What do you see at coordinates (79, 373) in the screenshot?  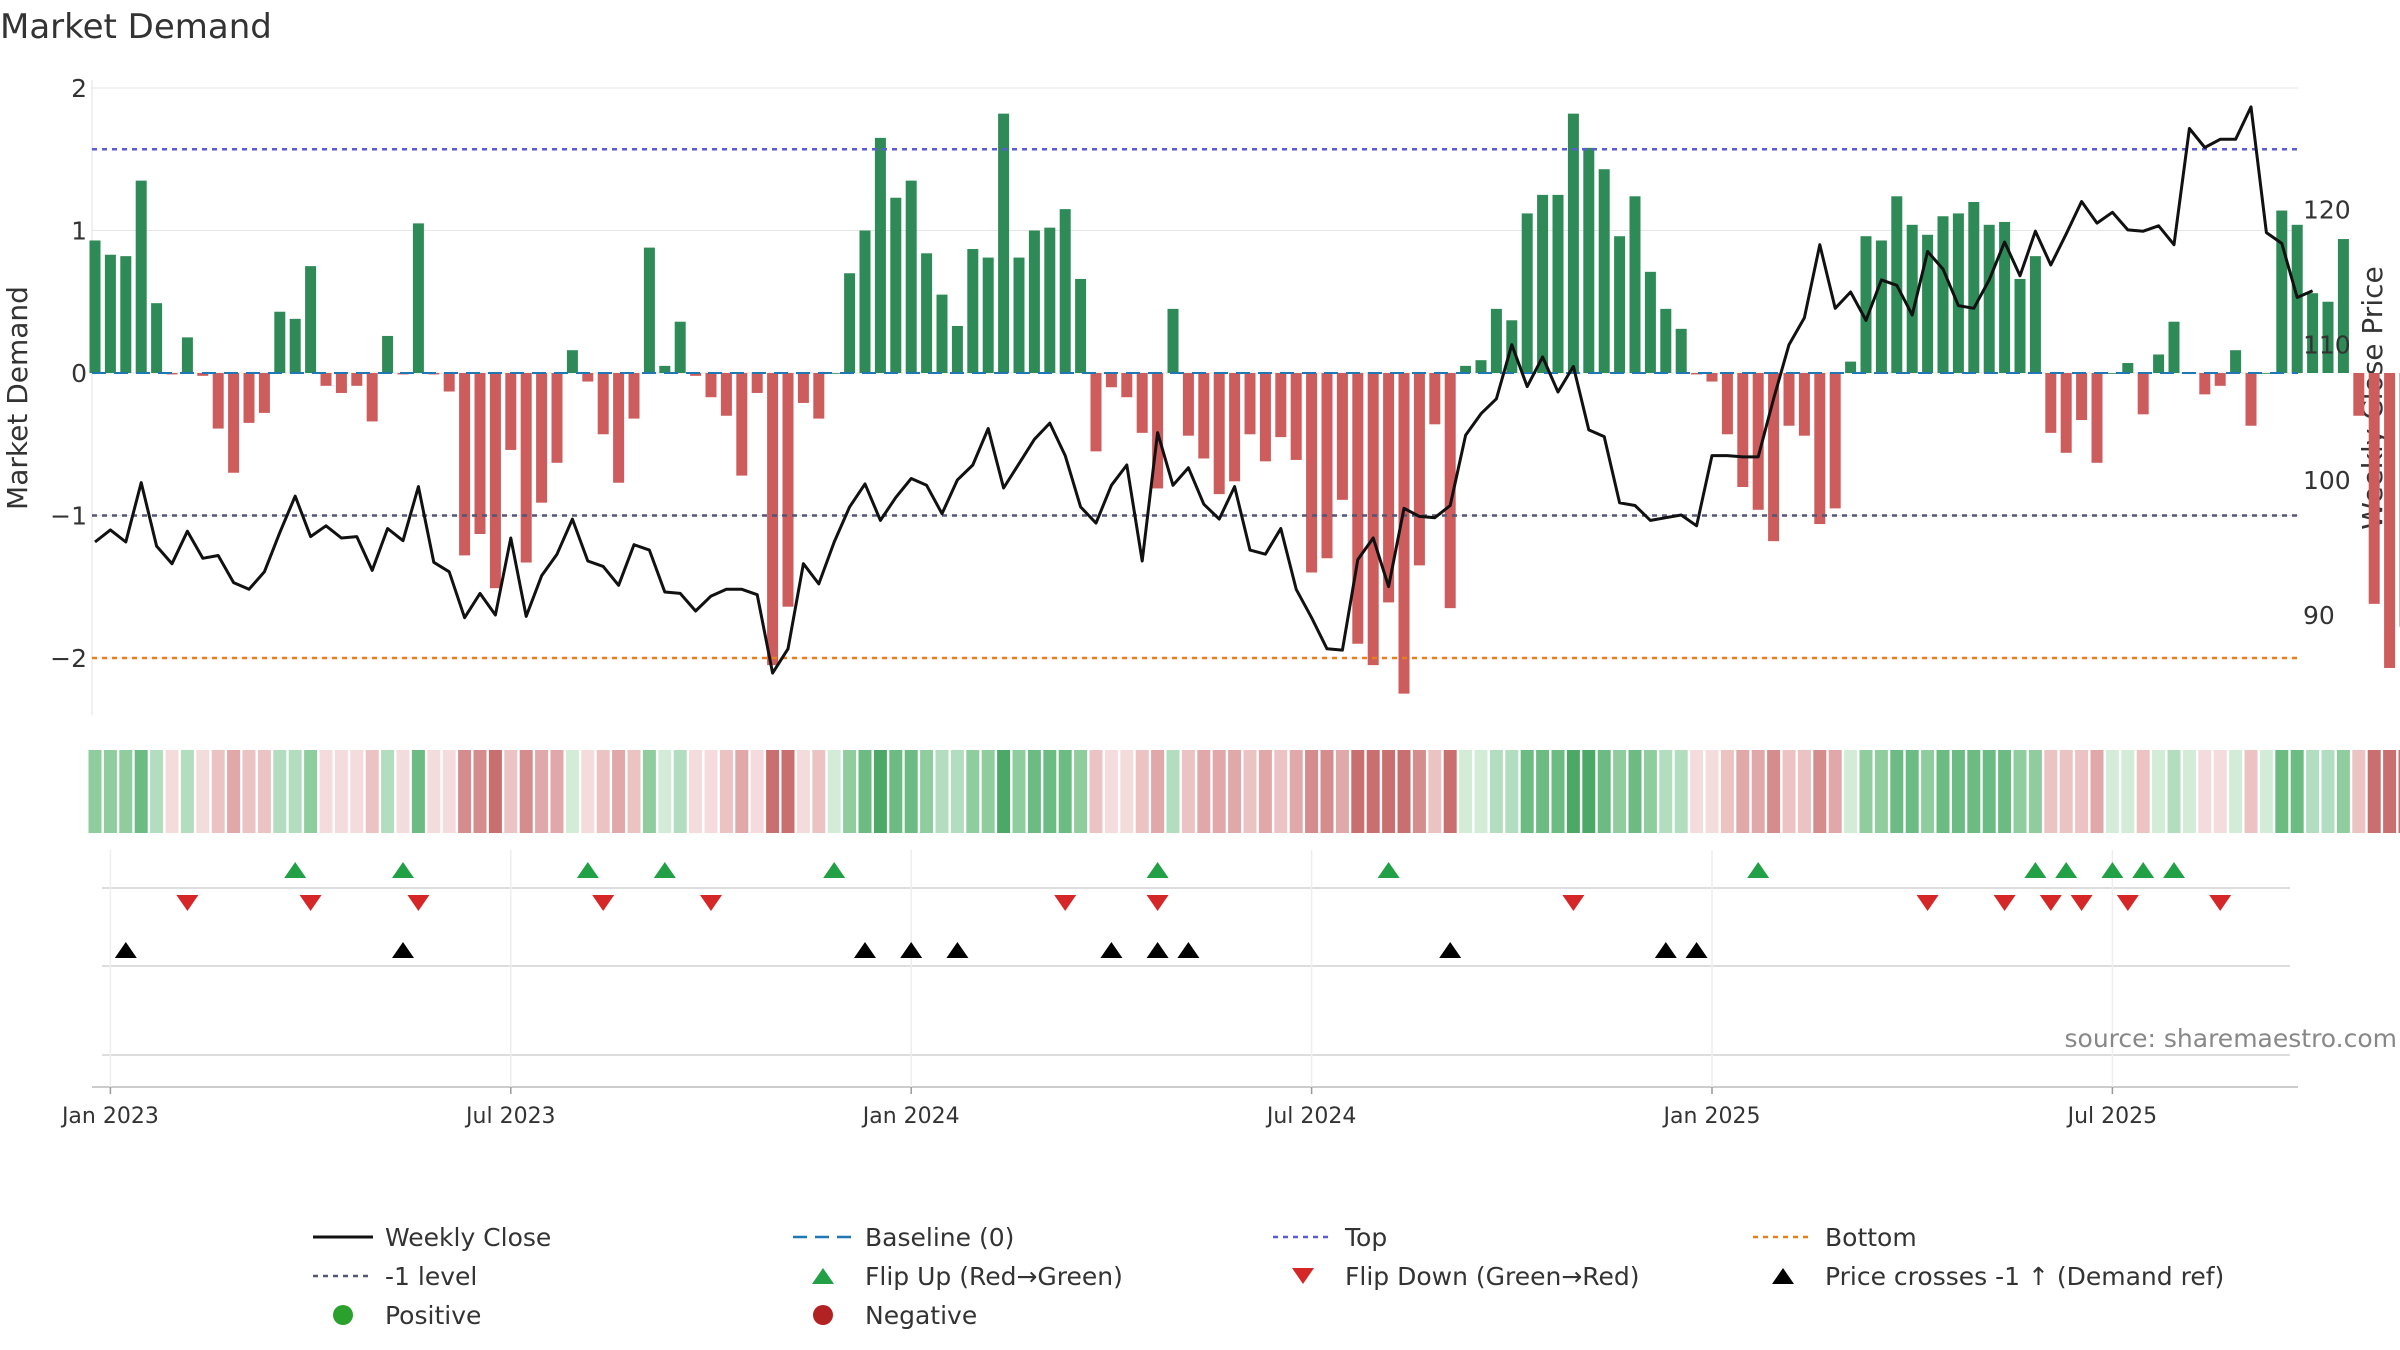 I see `y-tick-label-left: 0` at bounding box center [79, 373].